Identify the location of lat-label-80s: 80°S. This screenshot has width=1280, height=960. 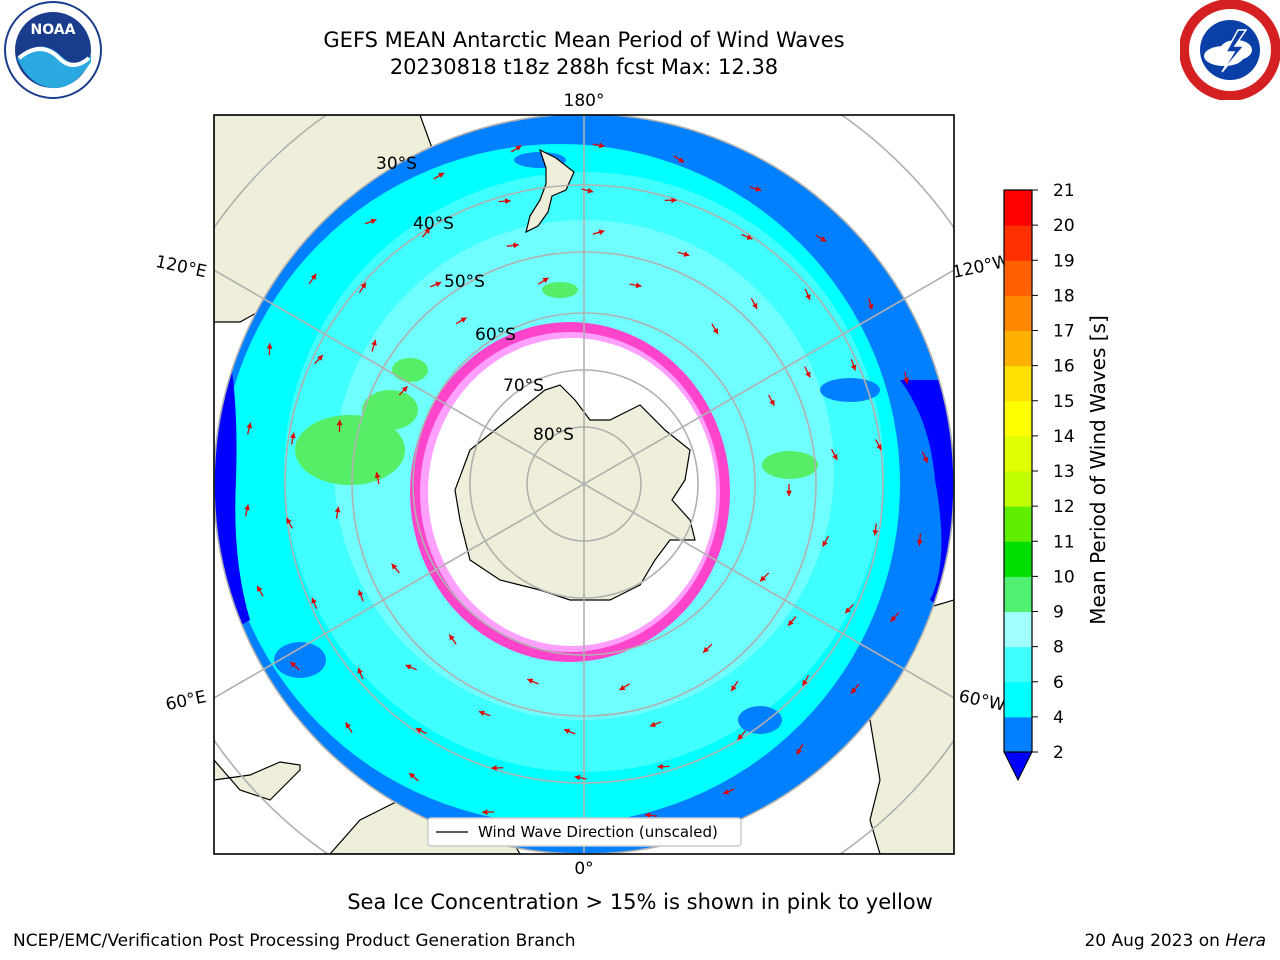
(553, 435).